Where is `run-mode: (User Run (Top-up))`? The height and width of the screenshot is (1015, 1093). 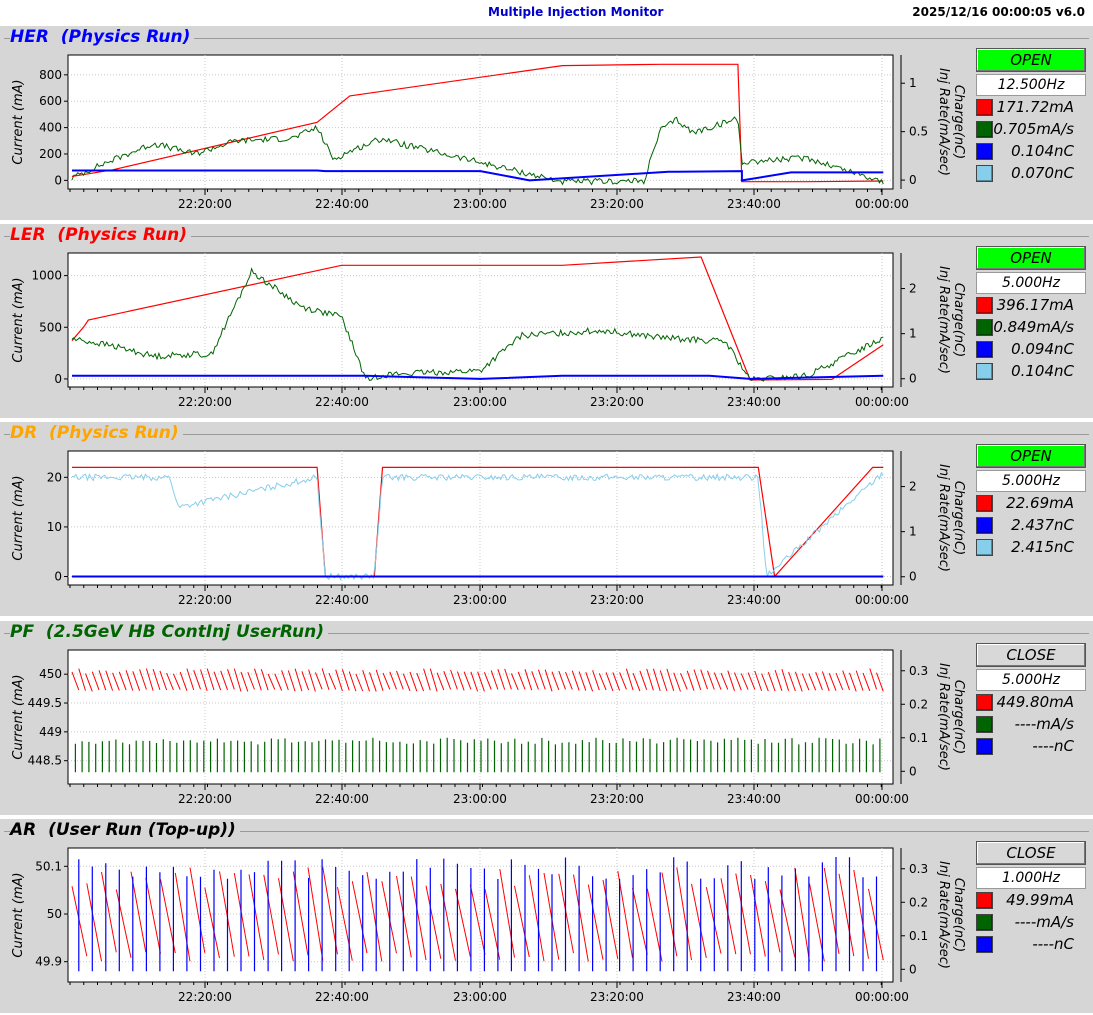 run-mode: (User Run (Top-up)) is located at coordinates (136, 830).